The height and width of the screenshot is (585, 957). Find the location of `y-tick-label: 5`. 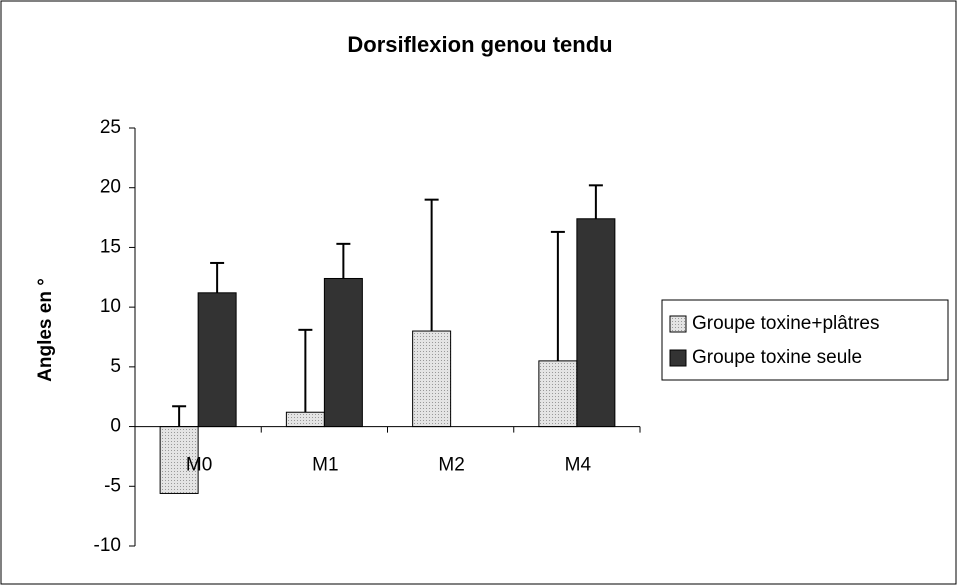

y-tick-label: 5 is located at coordinates (115, 366).